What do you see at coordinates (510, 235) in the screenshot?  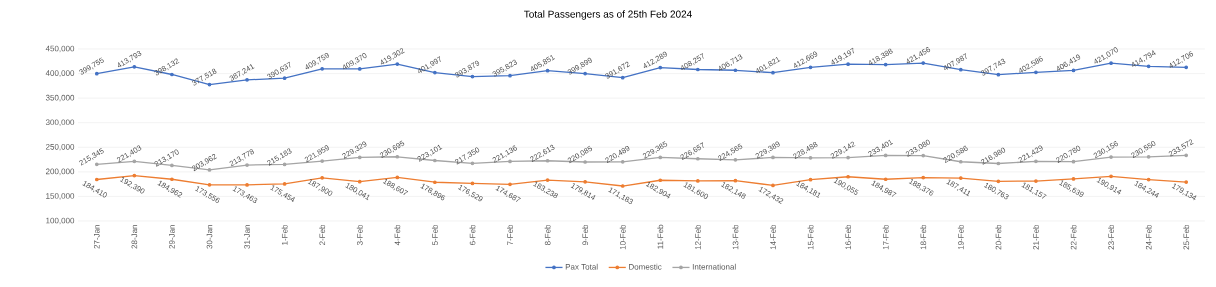 I see `x-tick-label: 7-Feb` at bounding box center [510, 235].